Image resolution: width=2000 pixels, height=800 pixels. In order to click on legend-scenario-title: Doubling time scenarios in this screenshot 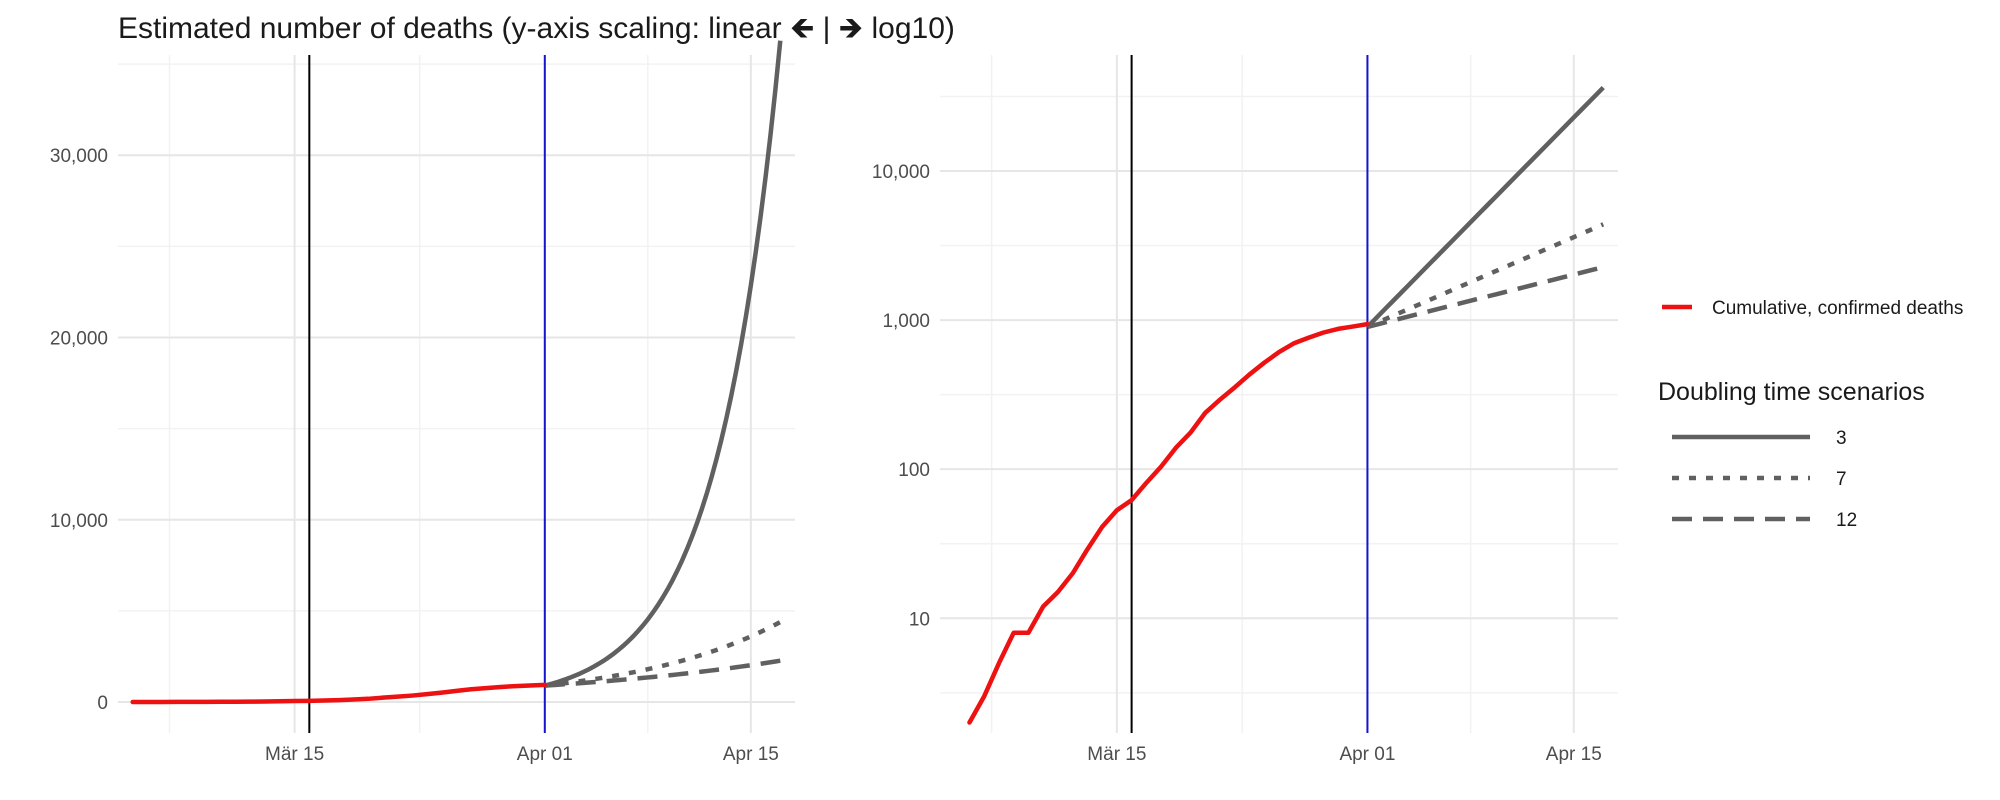, I will do `click(1791, 392)`.